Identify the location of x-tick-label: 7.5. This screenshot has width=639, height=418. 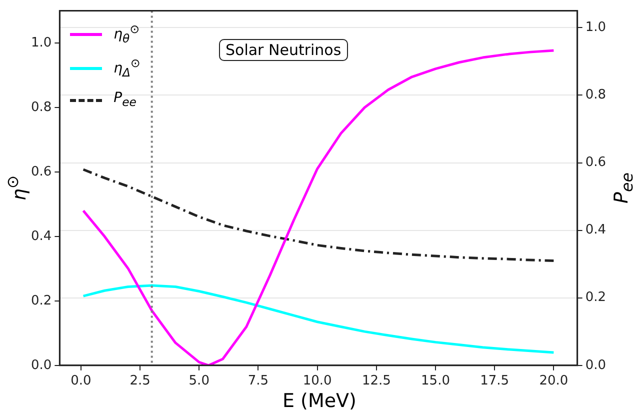
(258, 381).